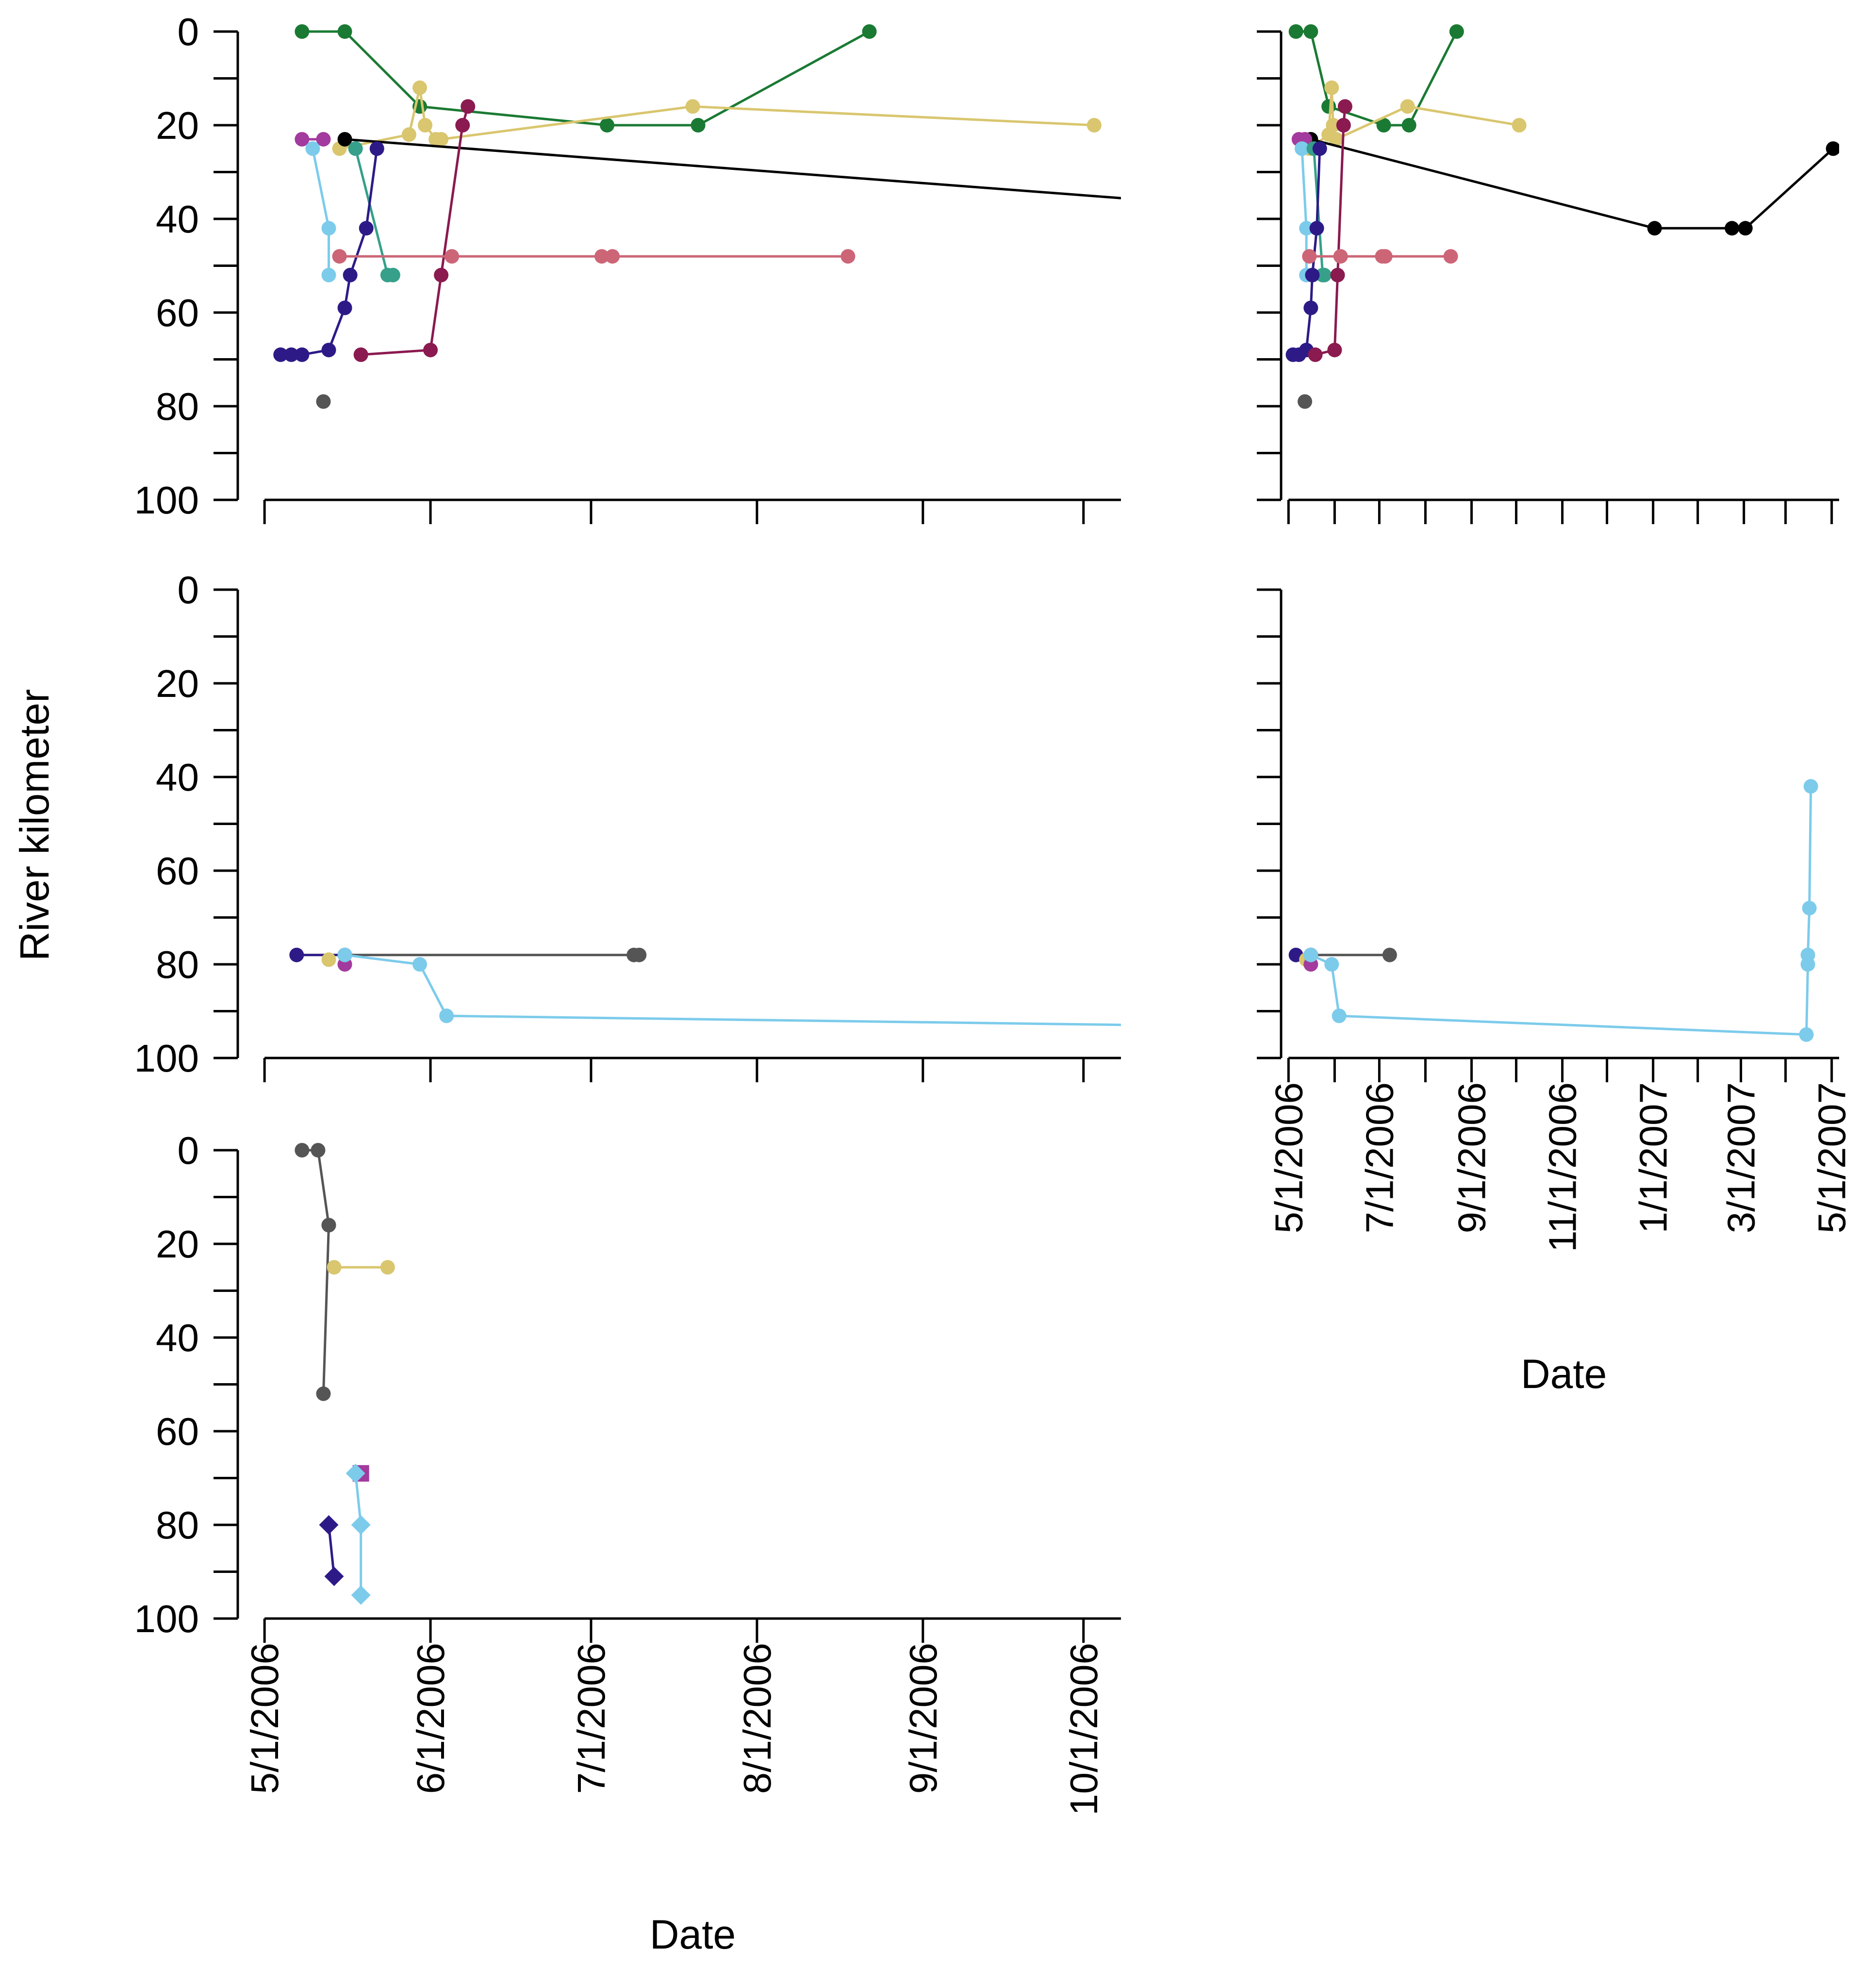 This screenshot has height=1967, width=1876. What do you see at coordinates (733, 168) in the screenshot?
I see `series-line-black` at bounding box center [733, 168].